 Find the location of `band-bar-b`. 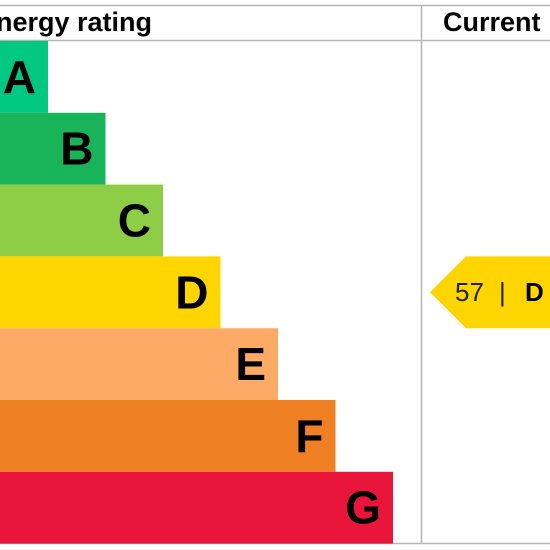

band-bar-b is located at coordinates (53, 148).